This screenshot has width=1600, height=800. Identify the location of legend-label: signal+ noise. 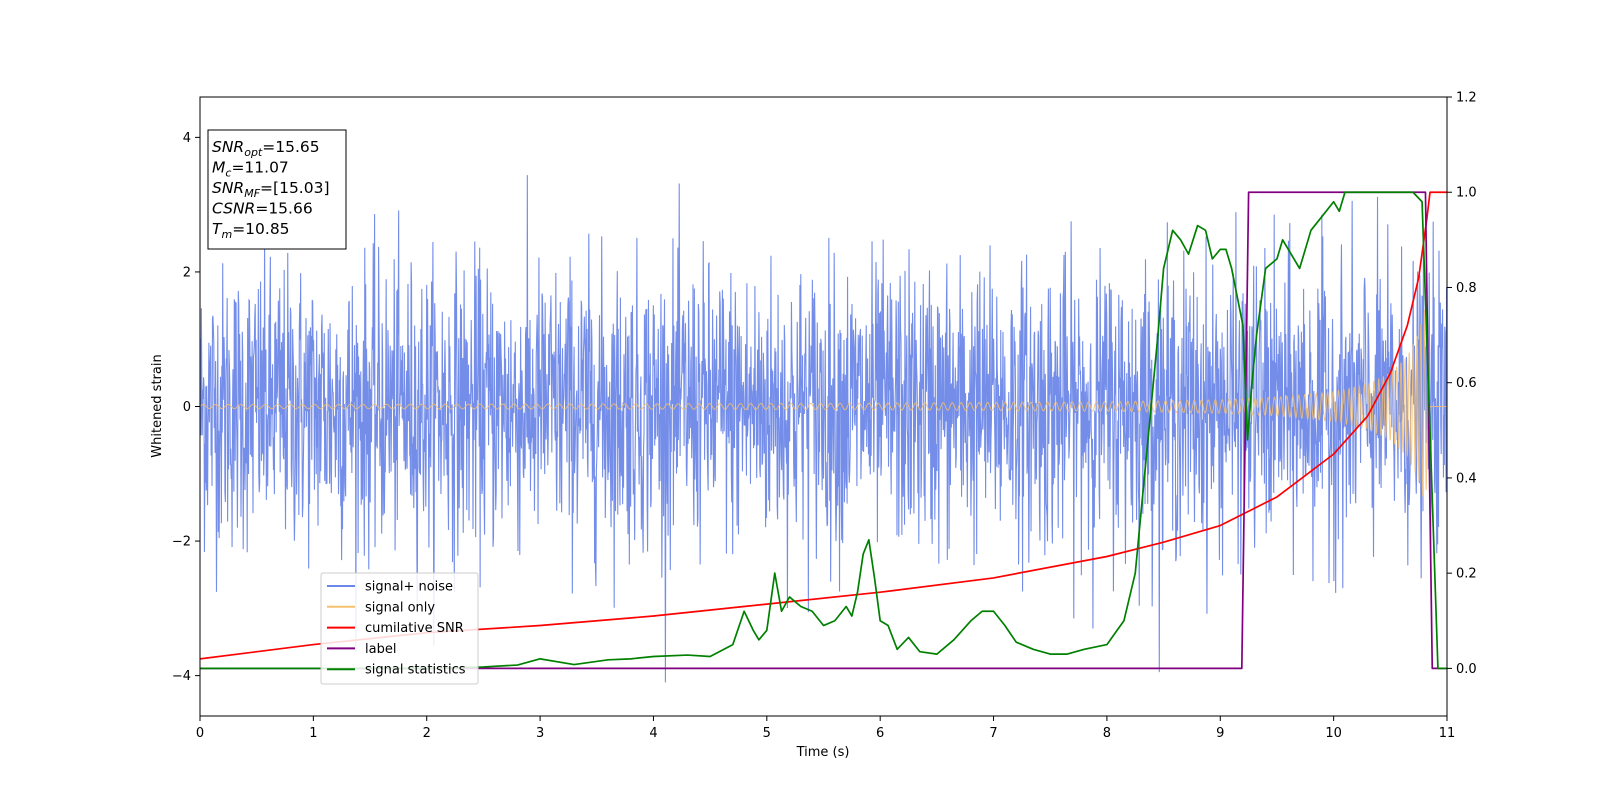
(409, 587).